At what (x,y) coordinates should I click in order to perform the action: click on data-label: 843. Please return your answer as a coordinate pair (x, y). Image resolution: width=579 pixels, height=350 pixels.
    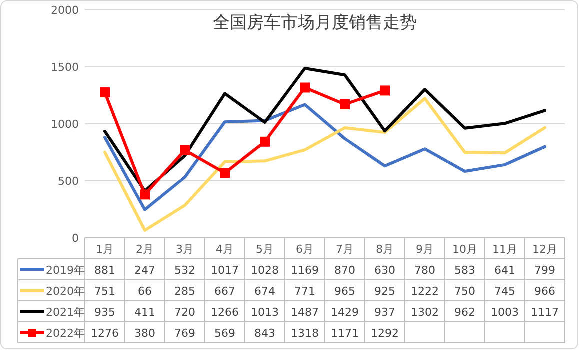
    Looking at the image, I should click on (265, 333).